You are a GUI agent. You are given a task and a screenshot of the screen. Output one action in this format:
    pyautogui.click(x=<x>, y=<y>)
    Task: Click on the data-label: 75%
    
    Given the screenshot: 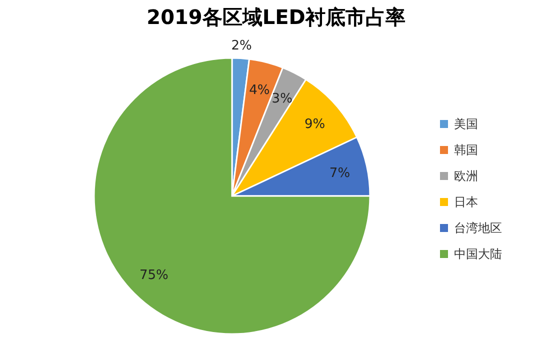 What is the action you would take?
    pyautogui.click(x=153, y=276)
    